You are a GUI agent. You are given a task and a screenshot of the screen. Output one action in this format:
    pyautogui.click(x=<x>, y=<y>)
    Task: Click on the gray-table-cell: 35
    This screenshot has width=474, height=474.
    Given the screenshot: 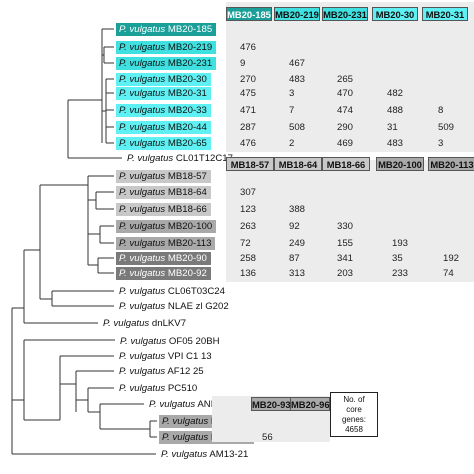 What is the action you would take?
    pyautogui.click(x=397, y=258)
    